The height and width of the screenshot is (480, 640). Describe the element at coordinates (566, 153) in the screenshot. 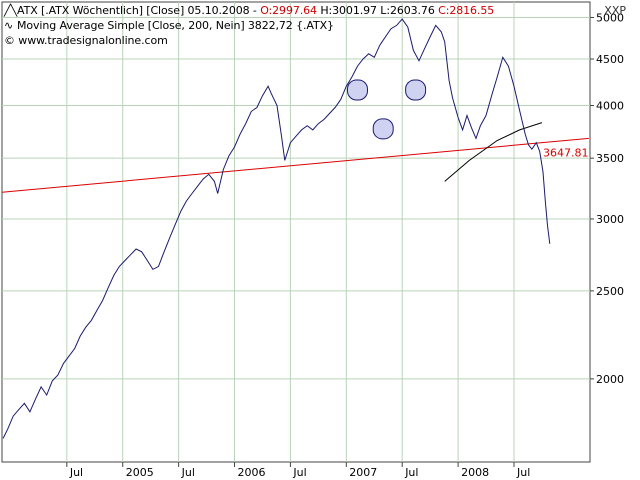

I see `moving-average-value-label: 3647.81` at that location.